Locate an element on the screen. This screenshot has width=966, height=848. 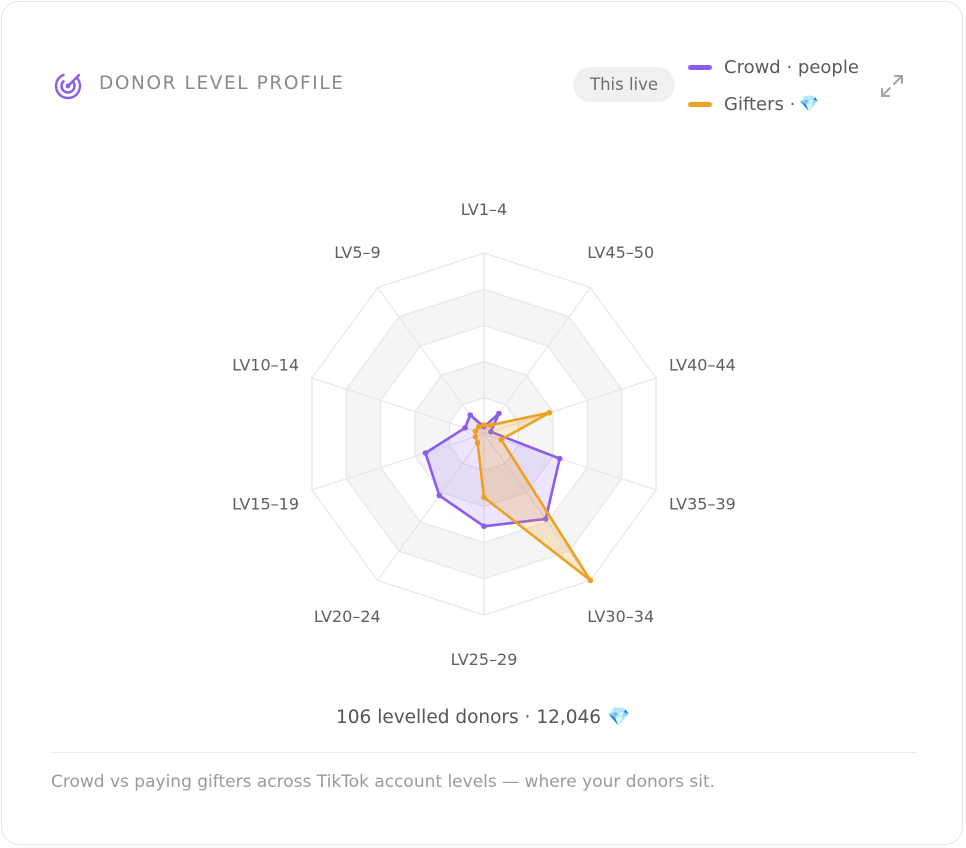
radar-axis-label: LV40–44 is located at coordinates (702, 365).